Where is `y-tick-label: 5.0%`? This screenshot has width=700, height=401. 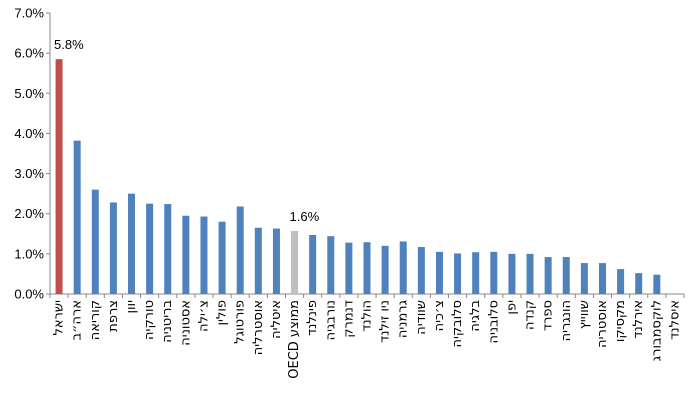
y-tick-label: 5.0% is located at coordinates (29, 93).